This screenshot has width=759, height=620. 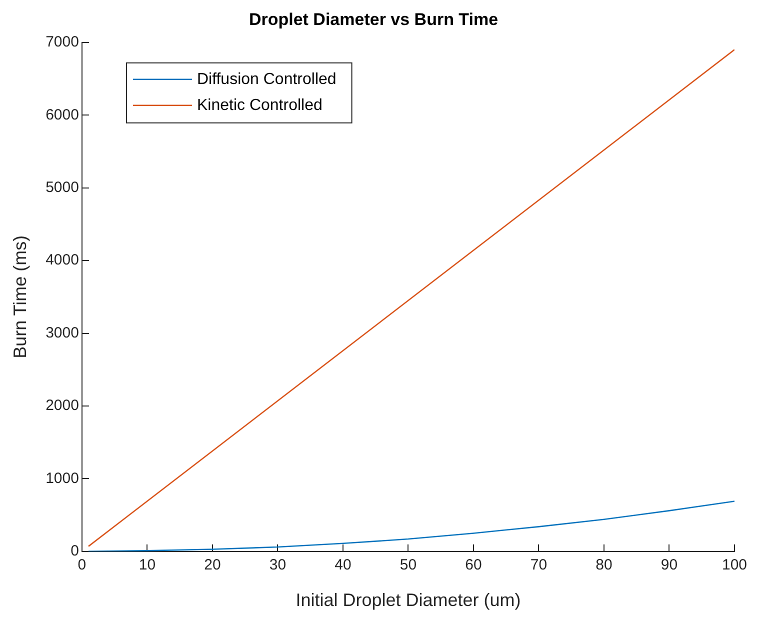 What do you see at coordinates (62, 42) in the screenshot?
I see `y-tick-label: 7000` at bounding box center [62, 42].